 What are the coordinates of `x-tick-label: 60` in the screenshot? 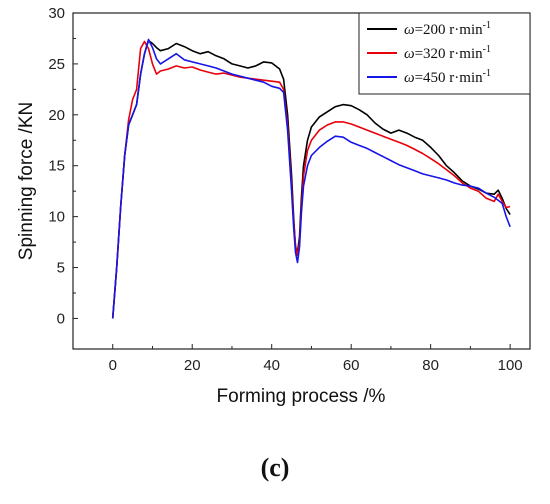 It's located at (351, 365).